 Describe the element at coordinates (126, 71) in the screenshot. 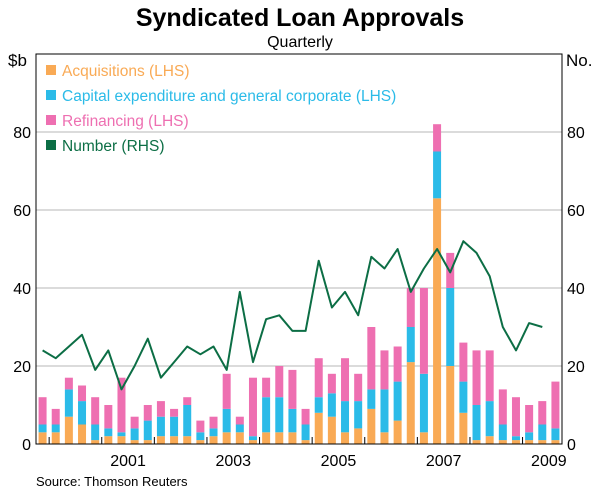

I see `legend-label: Acquisitions (LHS)` at that location.